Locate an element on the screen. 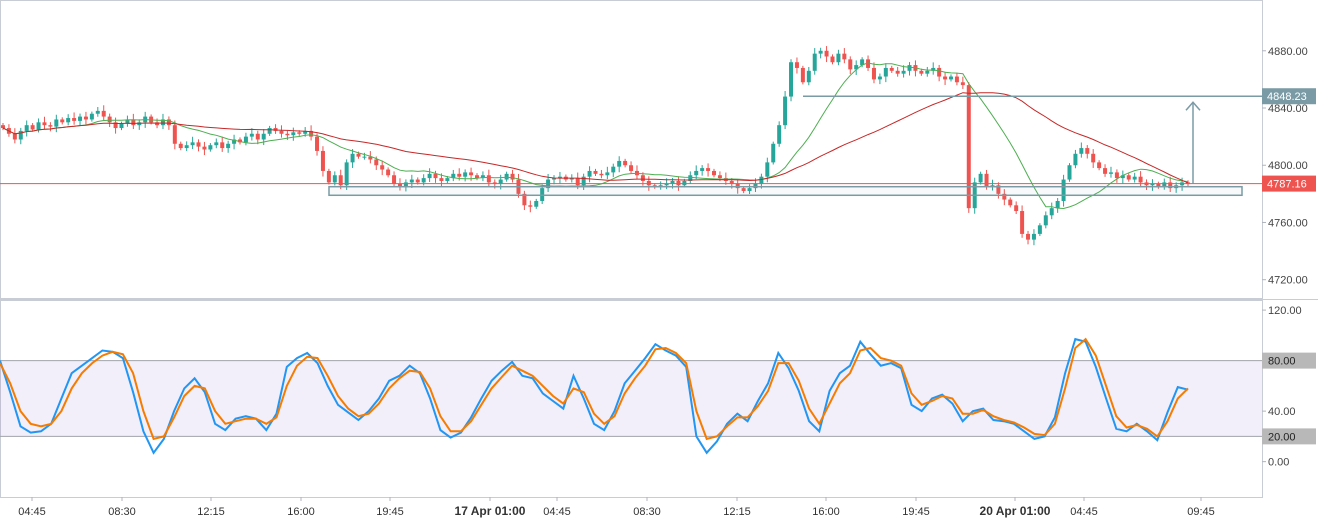 Image resolution: width=1318 pixels, height=521 pixels. last-price-badge: 4787.16 is located at coordinates (1289, 183).